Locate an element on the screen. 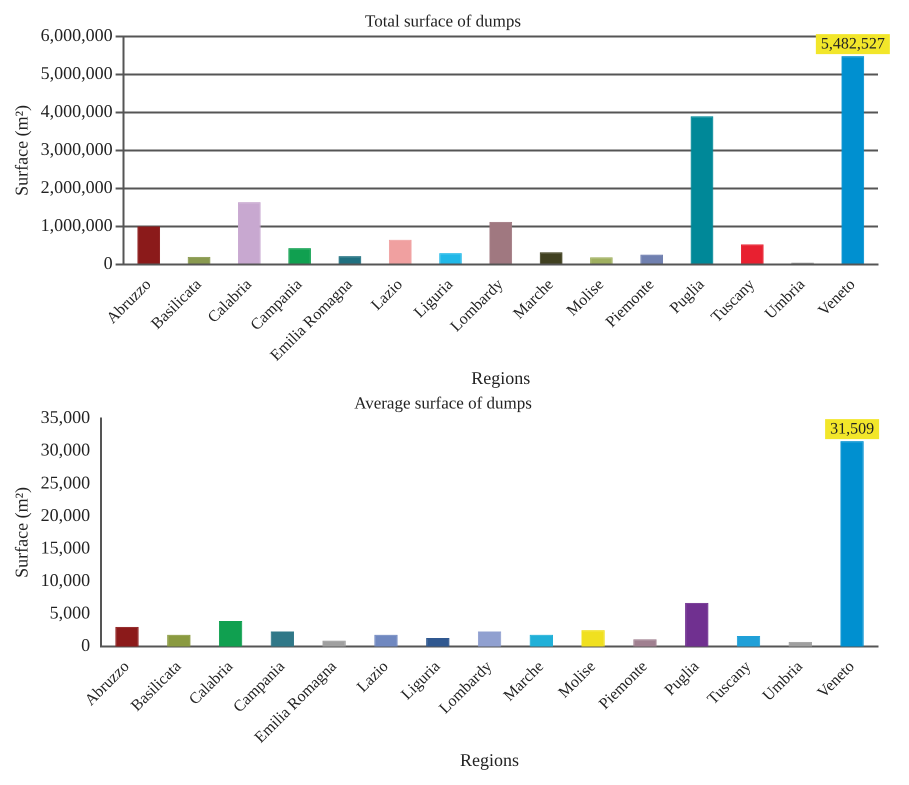 The width and height of the screenshot is (909, 785). y-tick-label: 2,000,000 is located at coordinates (76, 187).